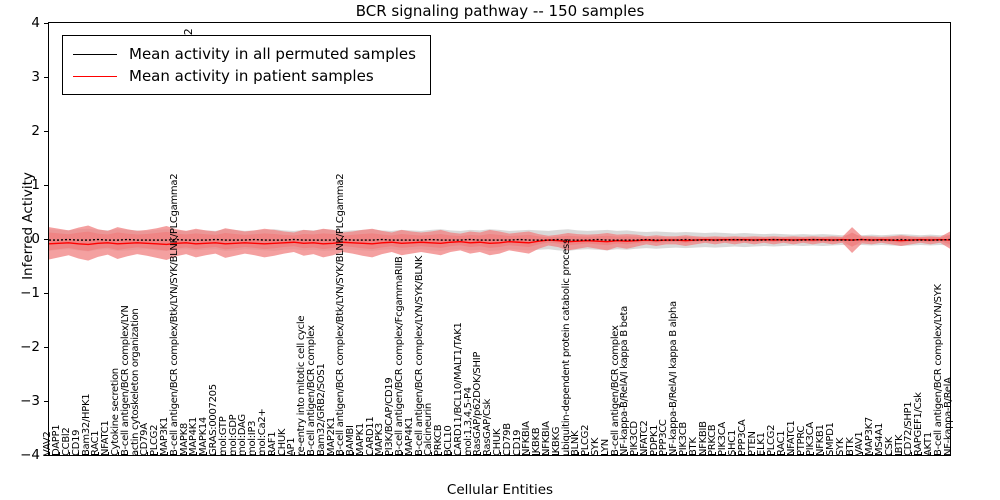 The width and height of the screenshot is (1000, 500). Describe the element at coordinates (24, 250) in the screenshot. I see `y-axis-ticks: −4 −3 −2 −1 0 1 2 3 4` at that location.